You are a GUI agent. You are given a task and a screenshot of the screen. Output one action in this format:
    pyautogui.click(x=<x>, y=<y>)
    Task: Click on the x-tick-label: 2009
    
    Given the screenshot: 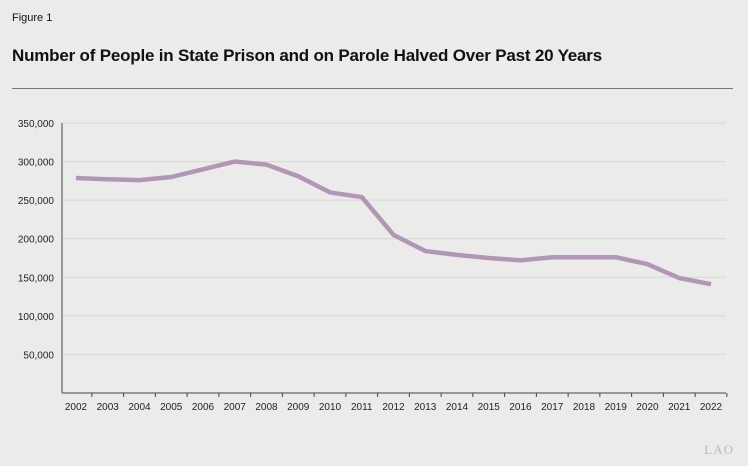 What is the action you would take?
    pyautogui.click(x=298, y=407)
    